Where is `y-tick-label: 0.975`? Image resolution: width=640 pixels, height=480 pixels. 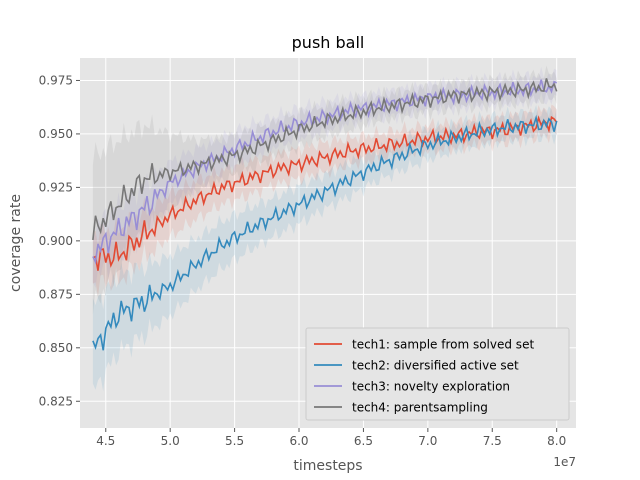
y-tick-label: 0.975 is located at coordinates (56, 80).